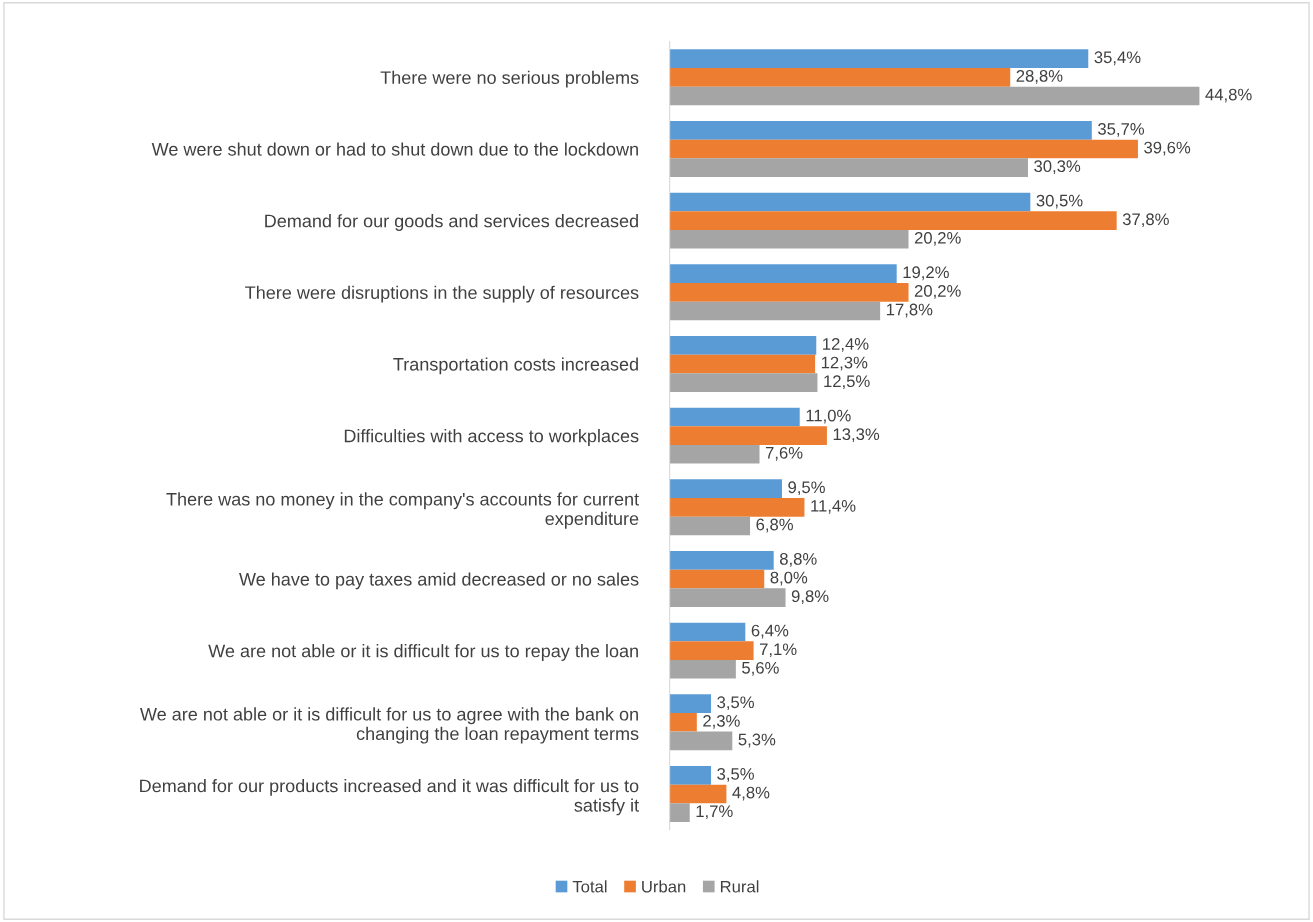  What do you see at coordinates (856, 435) in the screenshot?
I see `data-label: 13,3%` at bounding box center [856, 435].